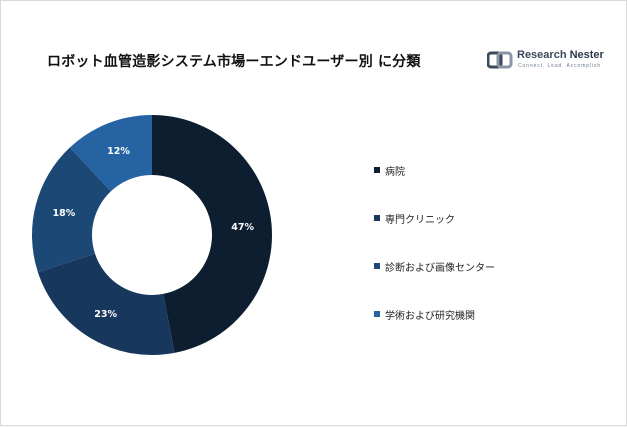 This screenshot has width=627, height=427. What do you see at coordinates (500, 60) in the screenshot?
I see `logo-mark-icon` at bounding box center [500, 60].